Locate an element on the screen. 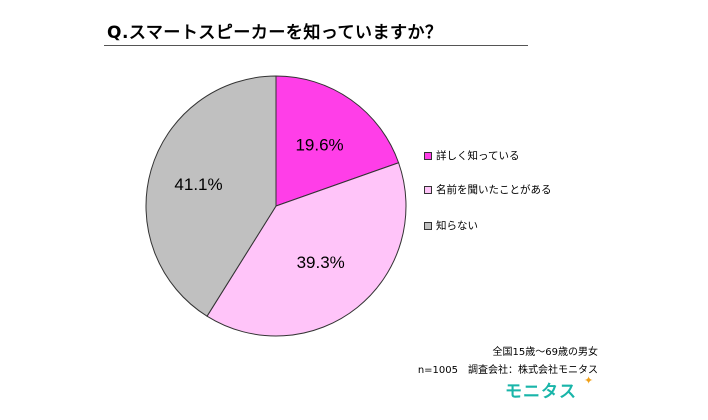 This screenshot has height=420, width=708. survey-source: n=1005 調査会社：株式会社モニタス is located at coordinates (507, 370).